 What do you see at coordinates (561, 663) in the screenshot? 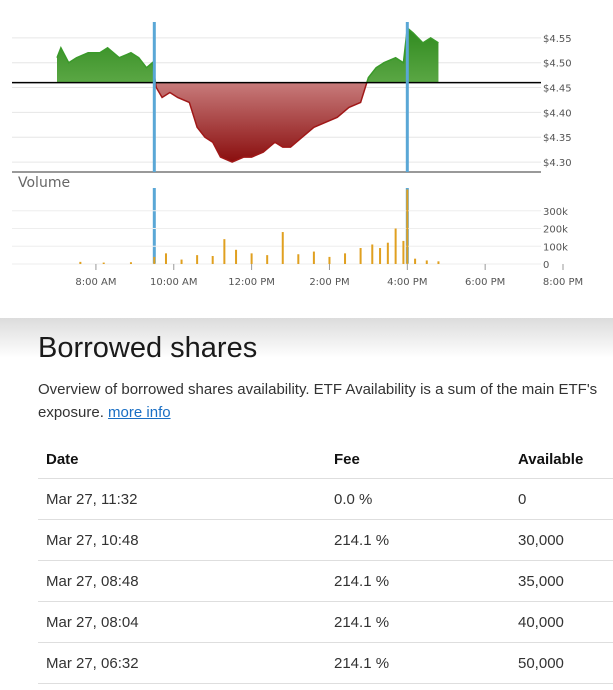
I see `available-cell: 50,000` at bounding box center [561, 663].